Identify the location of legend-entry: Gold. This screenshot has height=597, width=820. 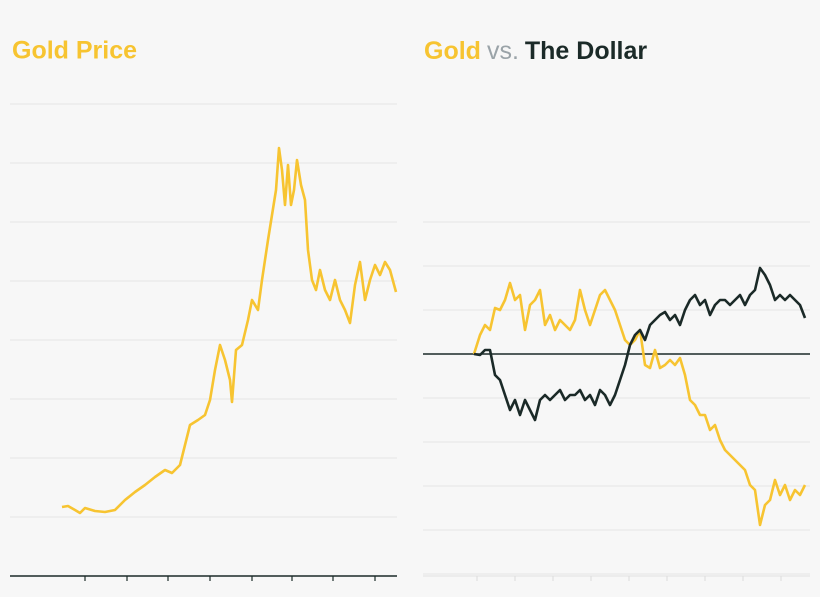
(452, 51).